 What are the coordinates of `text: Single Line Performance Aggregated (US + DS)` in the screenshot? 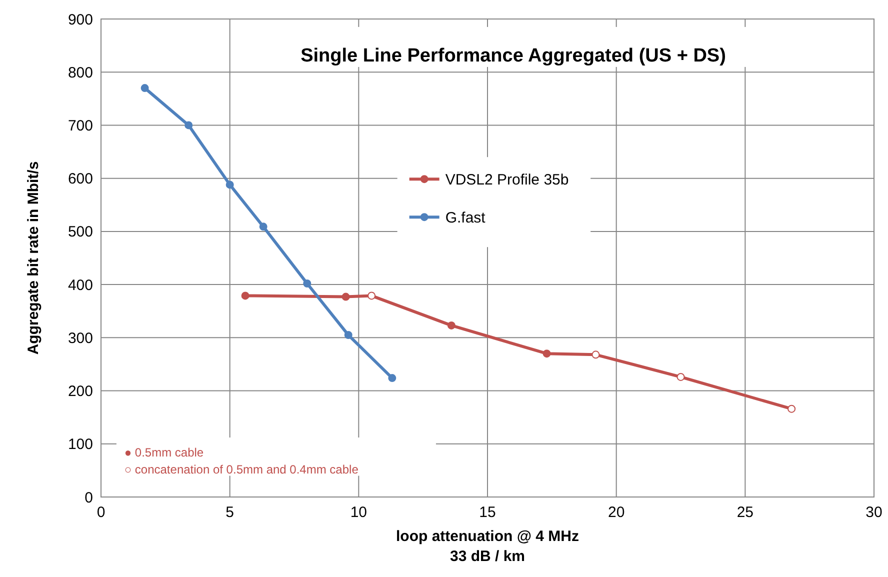 It's located at (513, 55).